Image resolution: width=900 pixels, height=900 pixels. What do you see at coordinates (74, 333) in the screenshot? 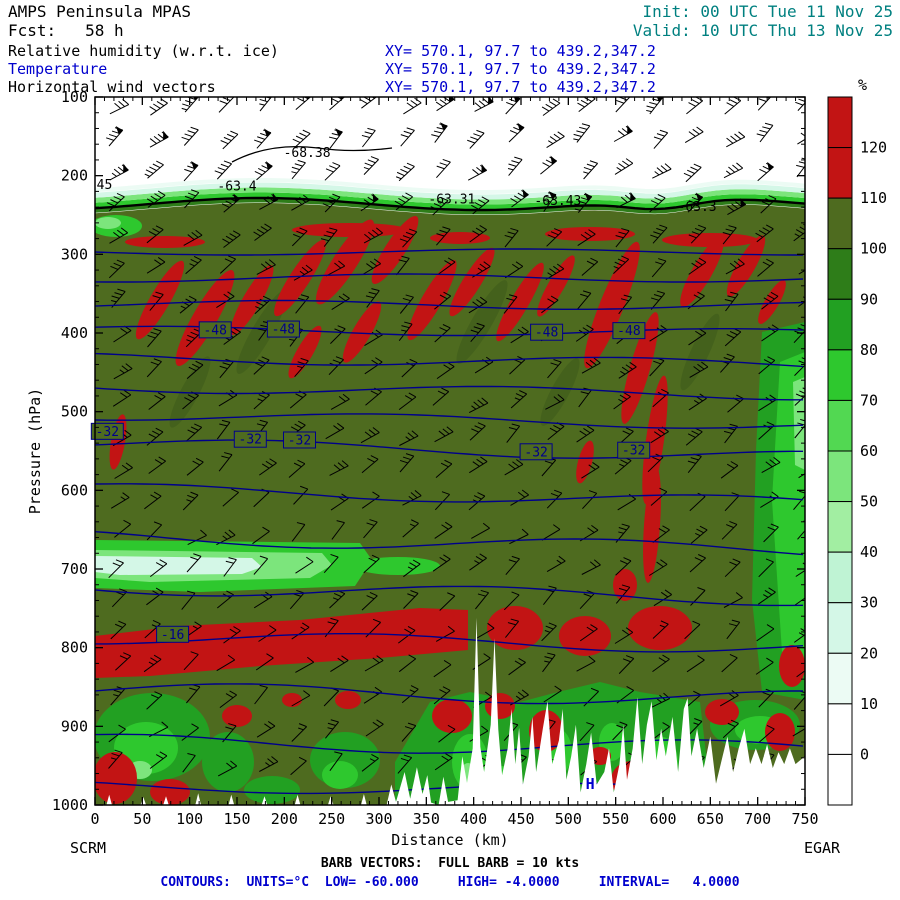
I see `y-tick-label: 400` at bounding box center [74, 333].